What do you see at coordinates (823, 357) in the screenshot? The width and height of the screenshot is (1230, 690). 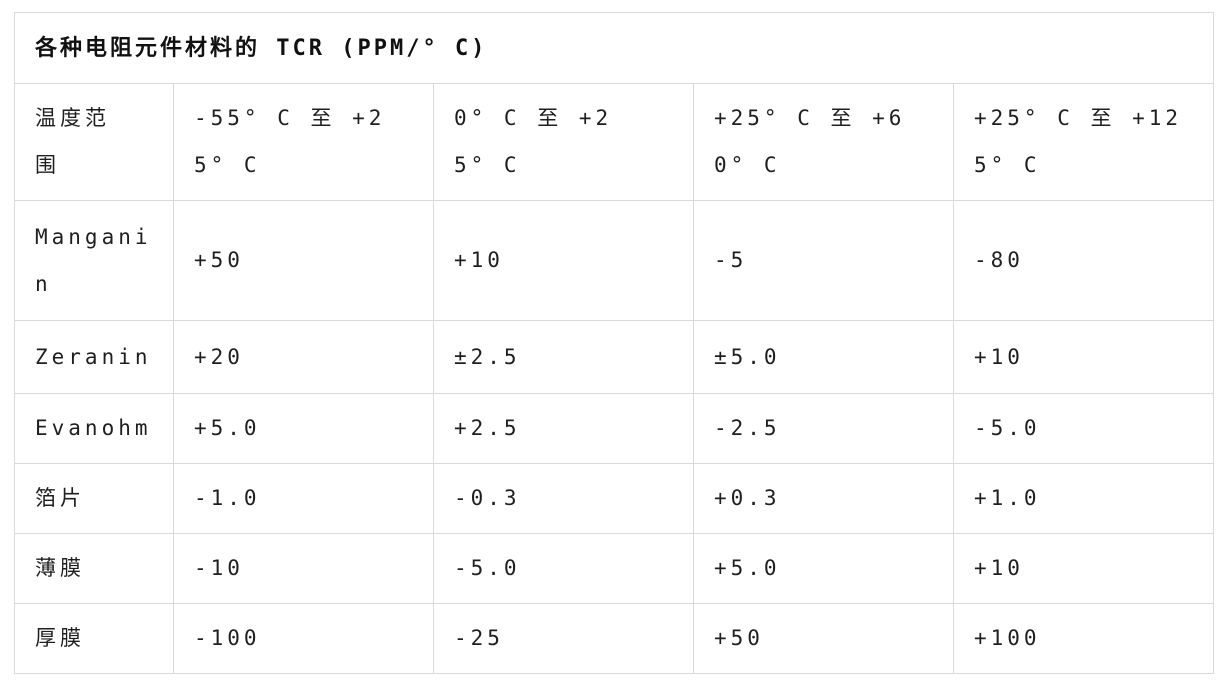 I see `cell-value: ±5.0` at bounding box center [823, 357].